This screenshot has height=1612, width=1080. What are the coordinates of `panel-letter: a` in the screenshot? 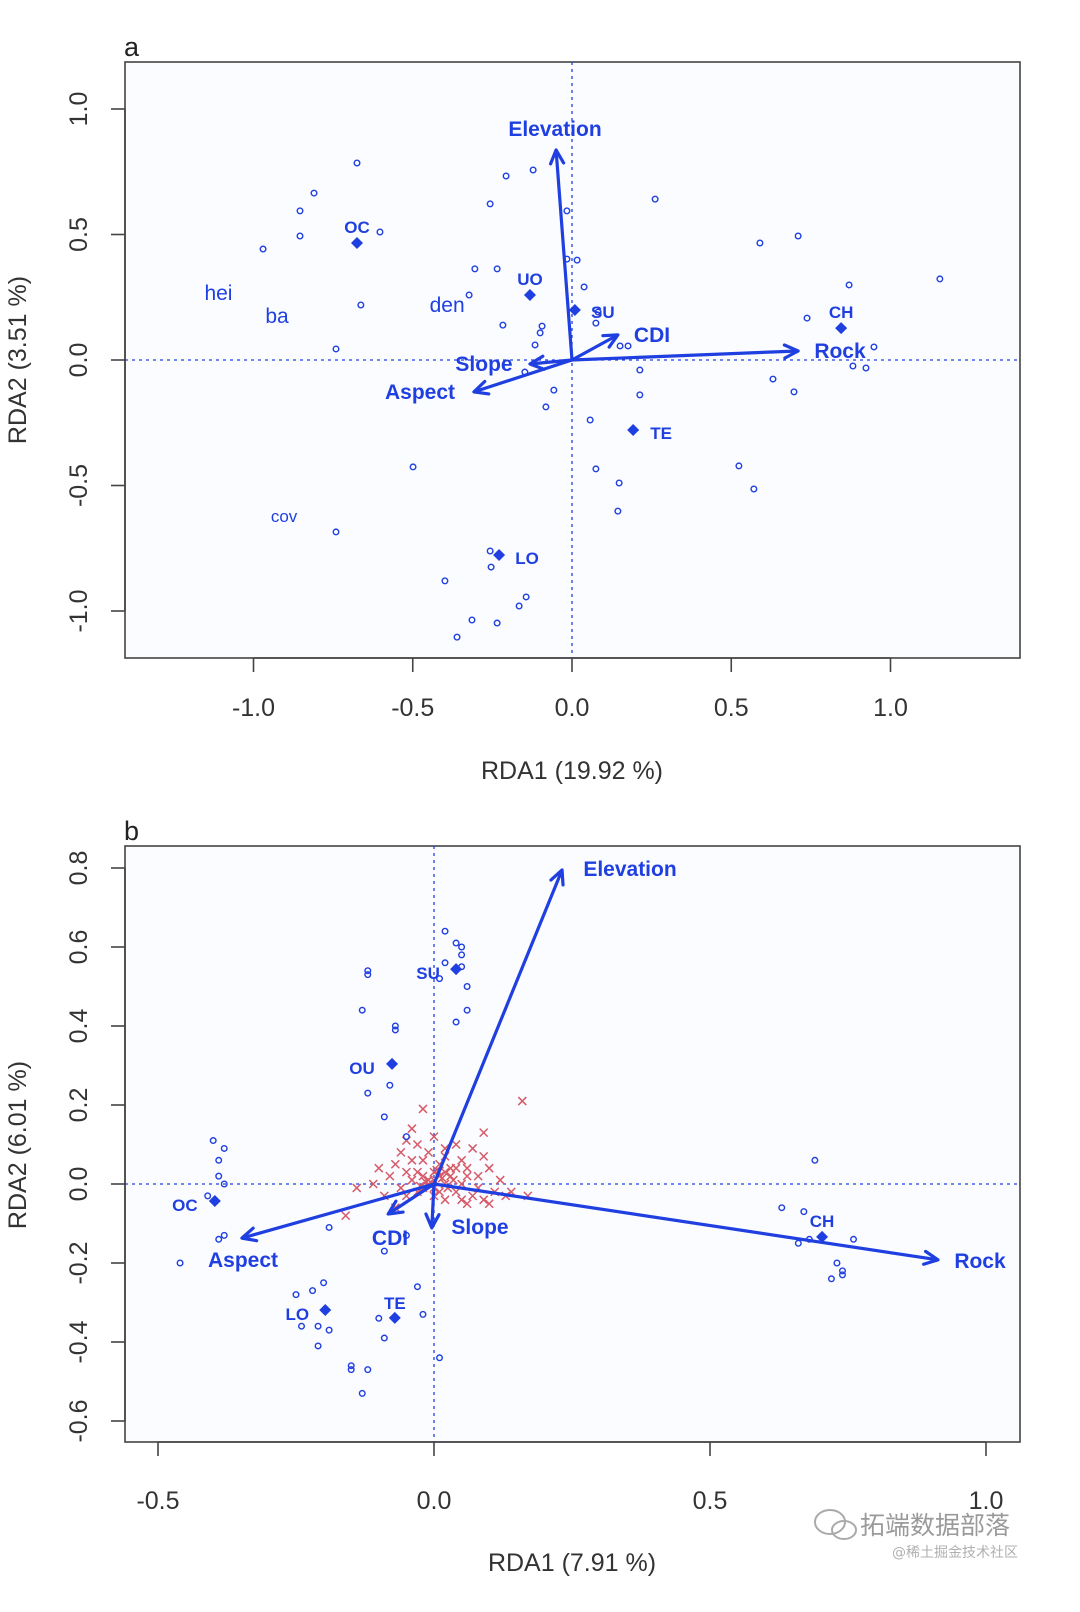 It's located at (132, 47).